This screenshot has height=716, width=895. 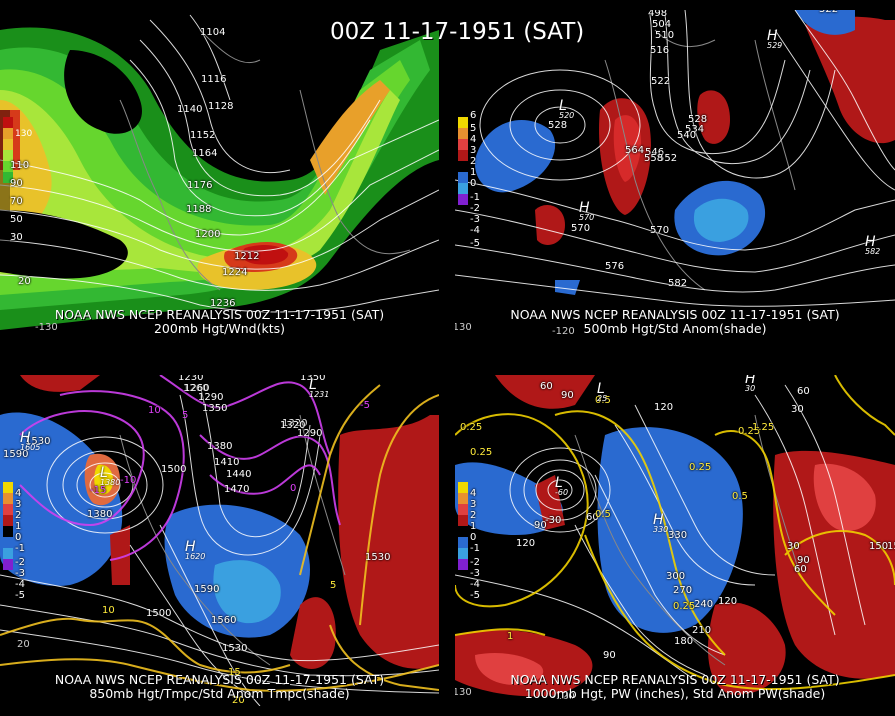 What do you see at coordinates (668, 158) in the screenshot?
I see `contour-label: 552` at bounding box center [668, 158].